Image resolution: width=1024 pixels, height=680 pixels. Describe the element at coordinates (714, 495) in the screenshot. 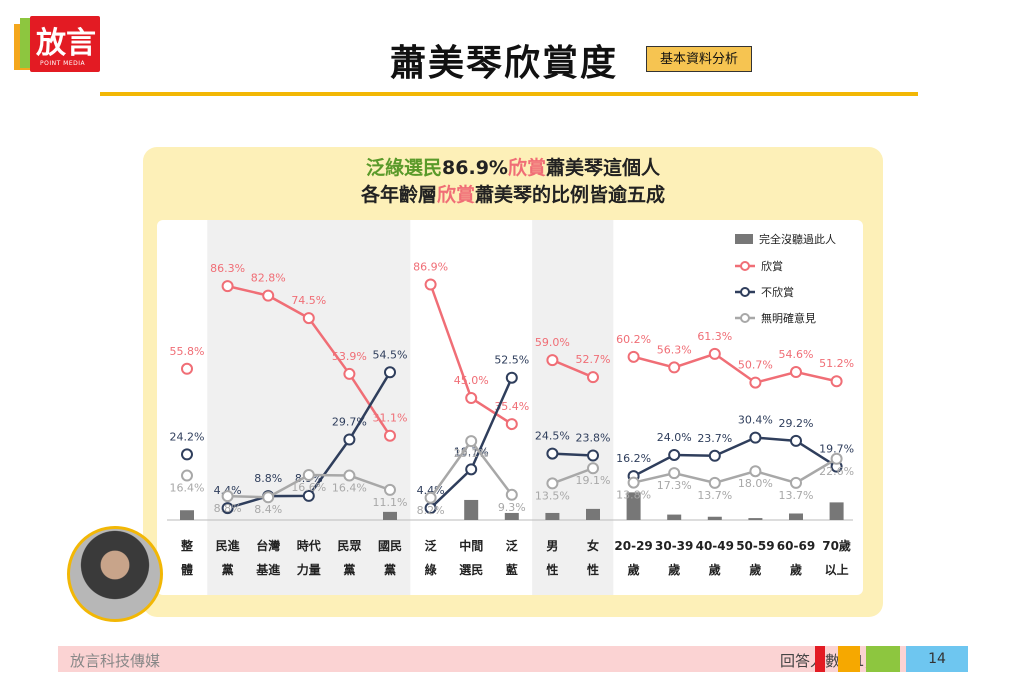

I see `data-label-no_opinion: 13.7%` at that location.